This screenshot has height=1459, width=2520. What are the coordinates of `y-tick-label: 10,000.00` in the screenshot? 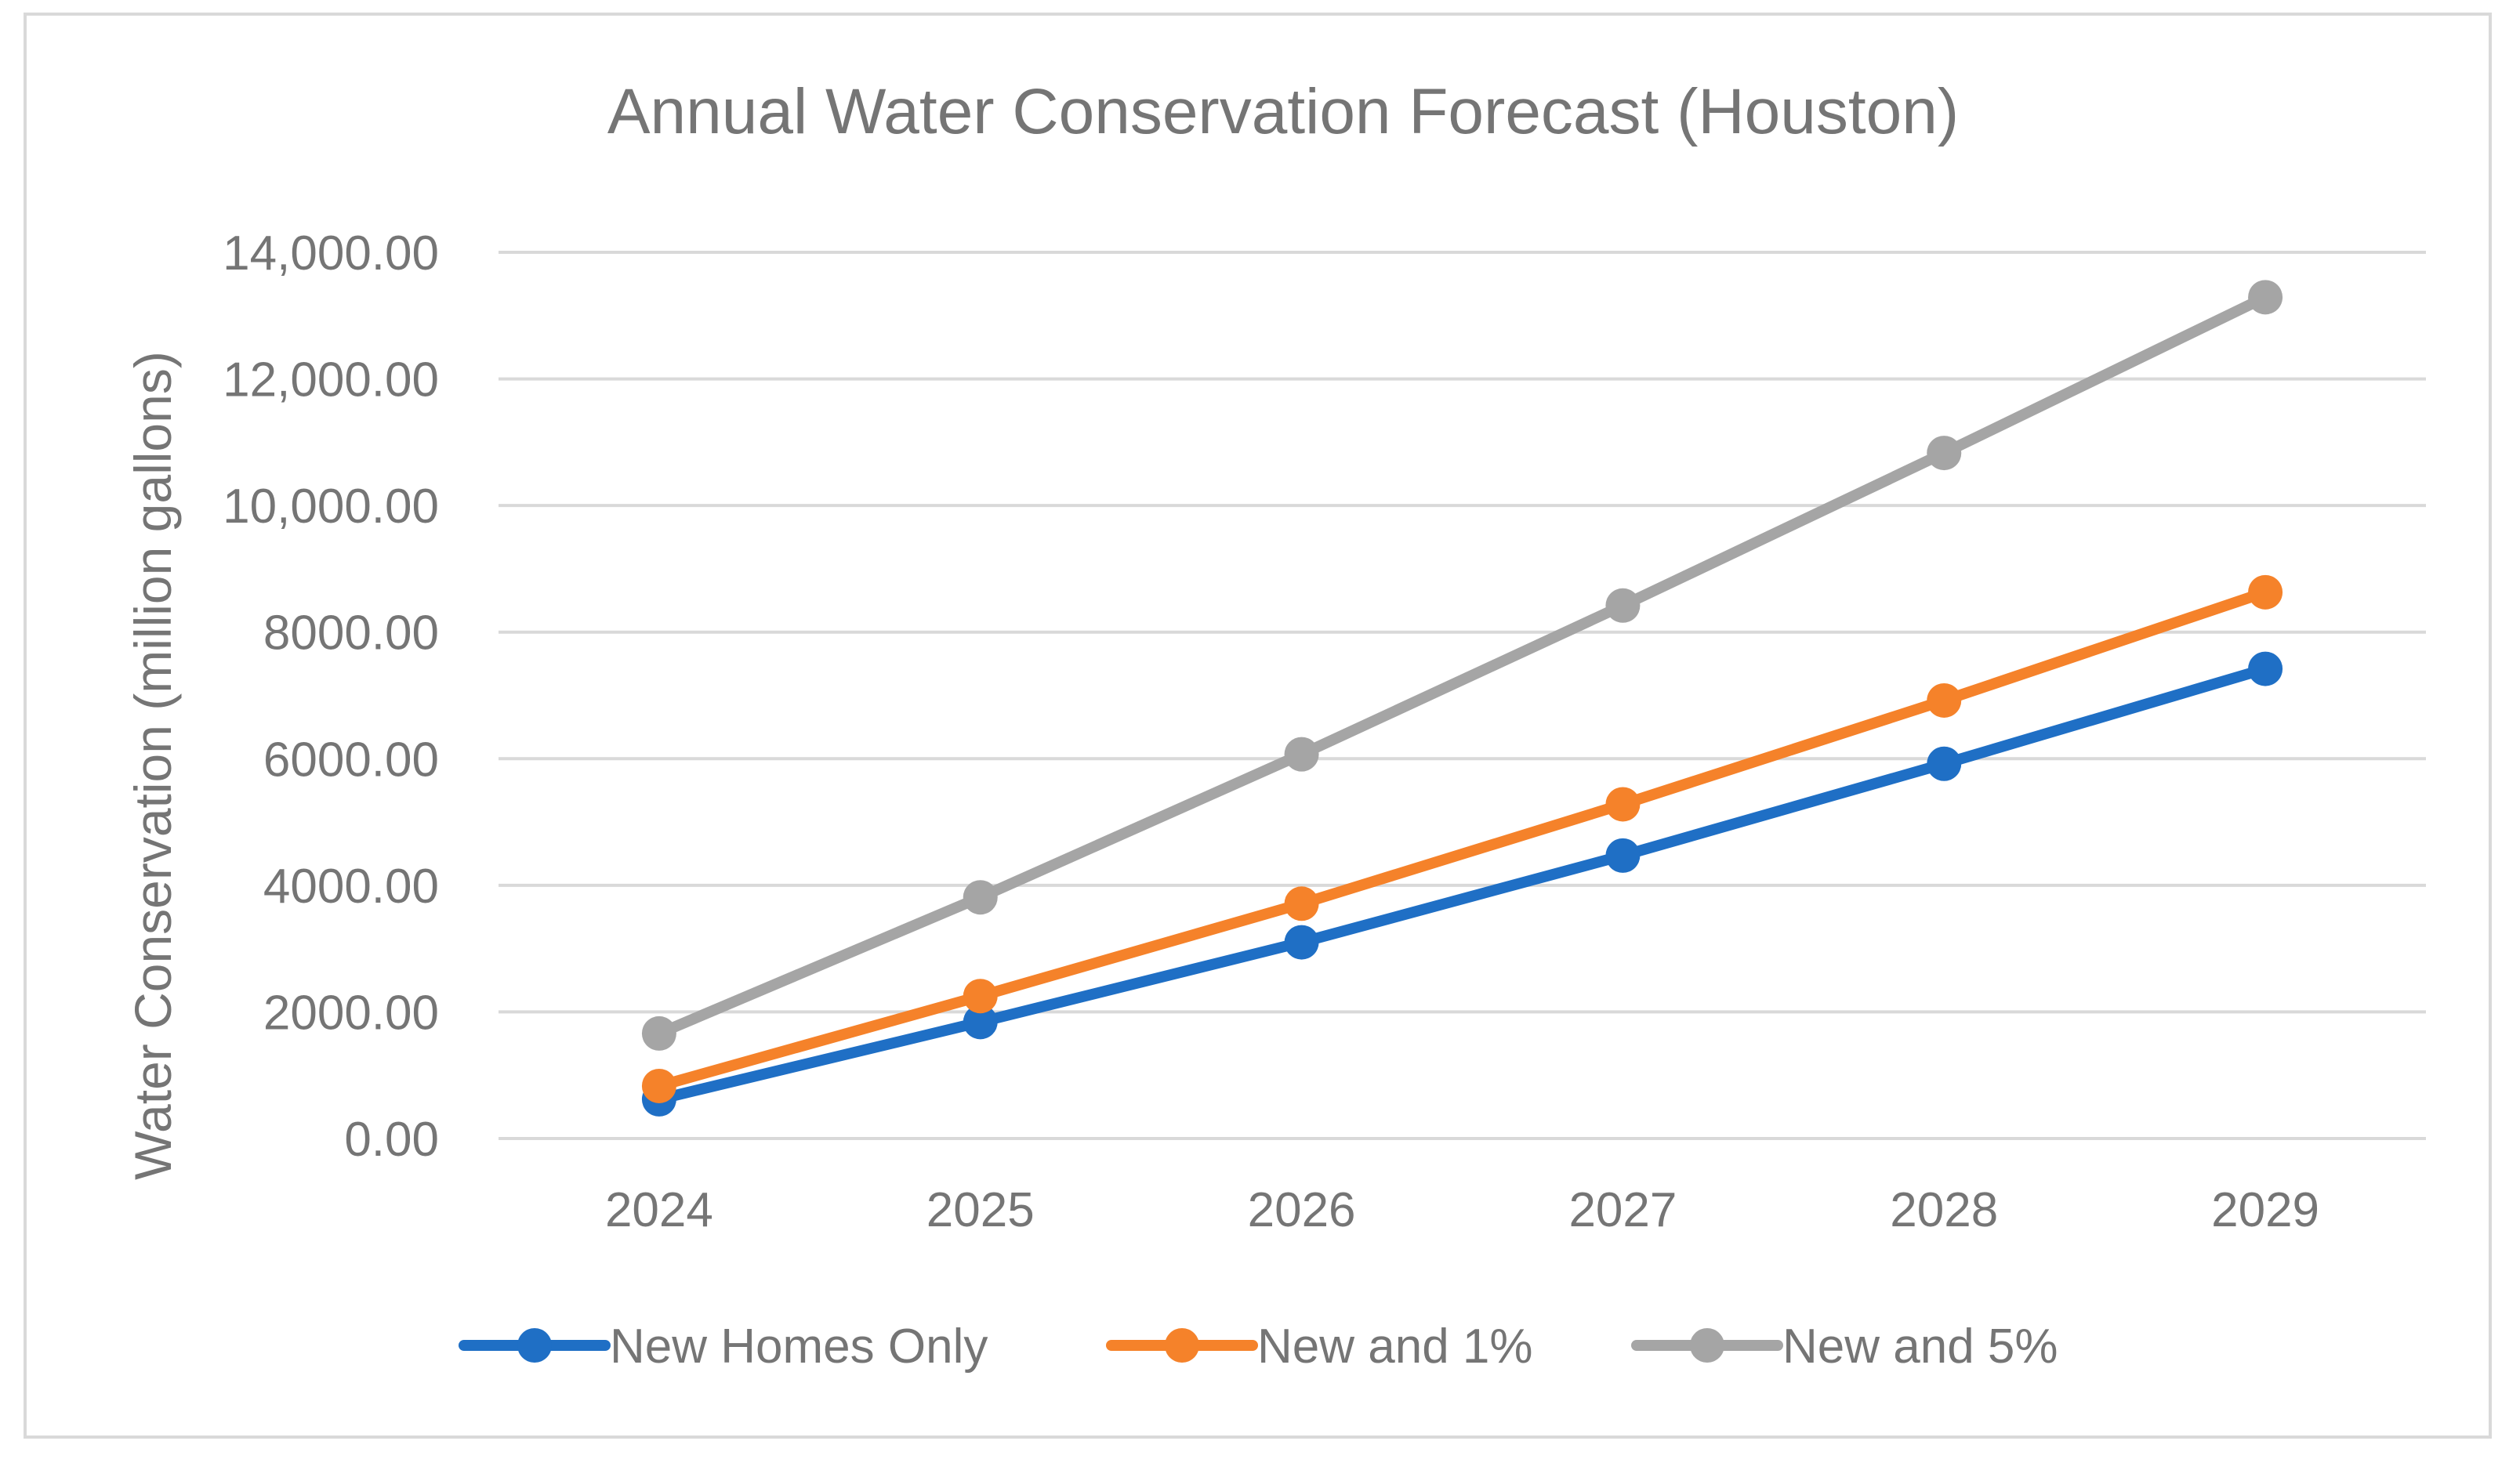 It's located at (331, 507).